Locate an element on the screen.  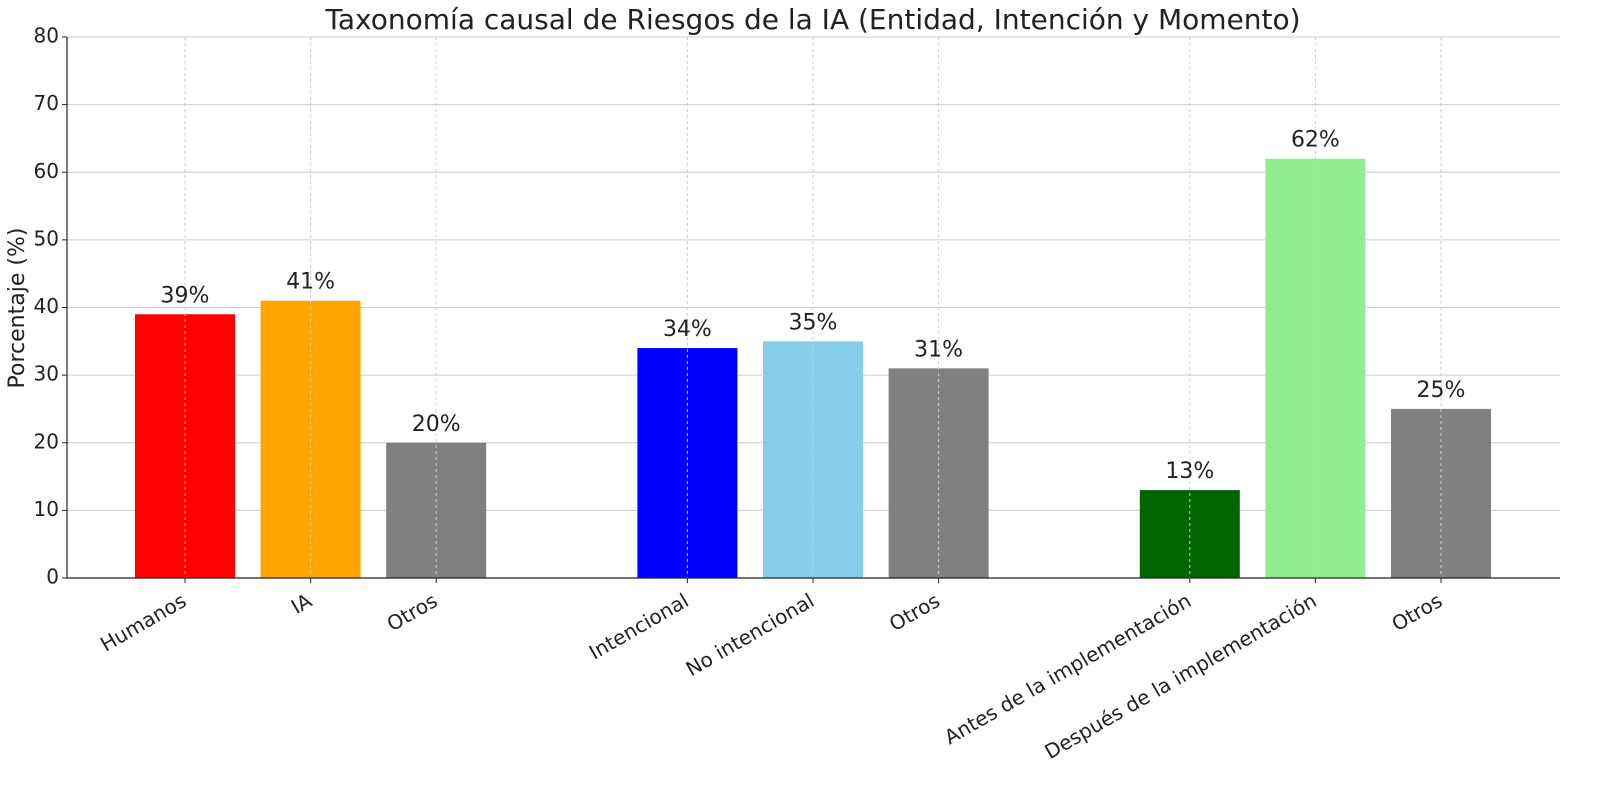
y-tick-label: 50 is located at coordinates (46, 238).